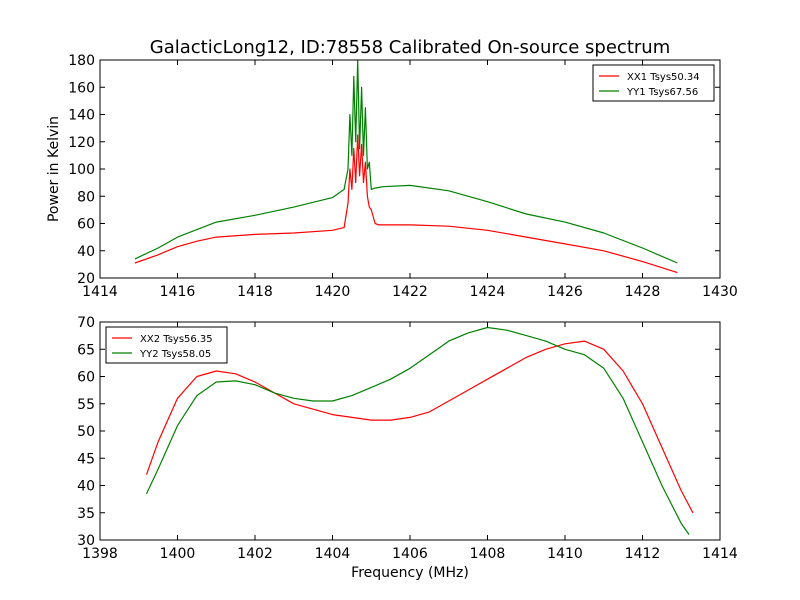  I want to click on top-legend-box, so click(653, 83).